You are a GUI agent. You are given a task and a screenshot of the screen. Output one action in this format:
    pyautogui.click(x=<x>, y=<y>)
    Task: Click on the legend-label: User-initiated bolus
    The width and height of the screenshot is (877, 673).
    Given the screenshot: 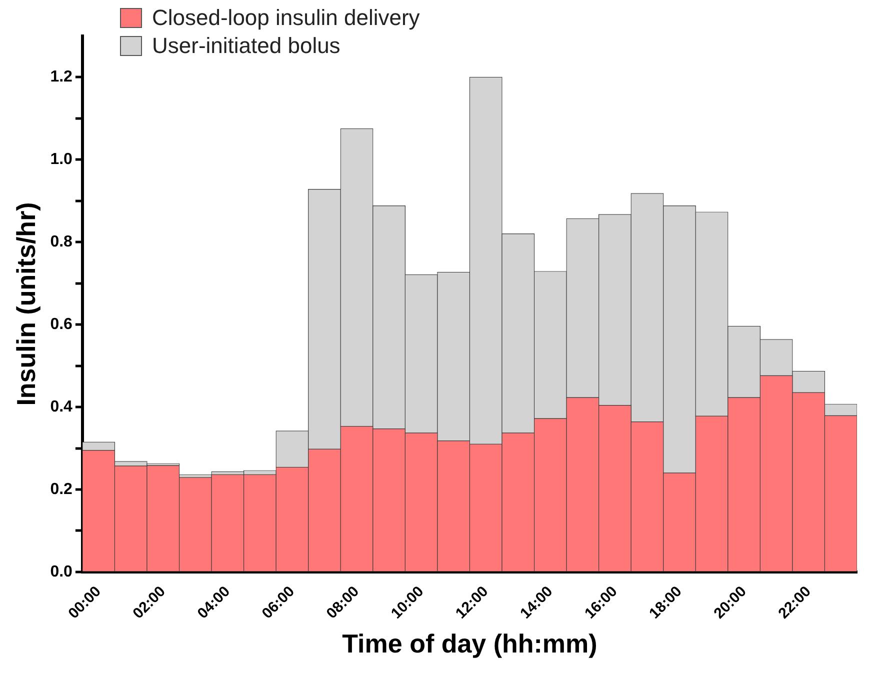 What is the action you would take?
    pyautogui.click(x=246, y=46)
    